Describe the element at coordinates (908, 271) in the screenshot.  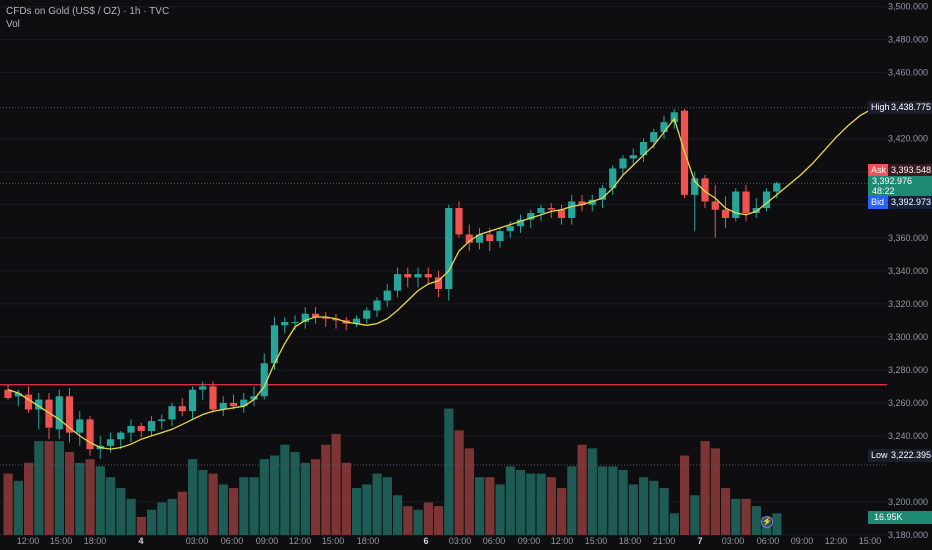
I see `price-tick-label: 3,340.000` at that location.